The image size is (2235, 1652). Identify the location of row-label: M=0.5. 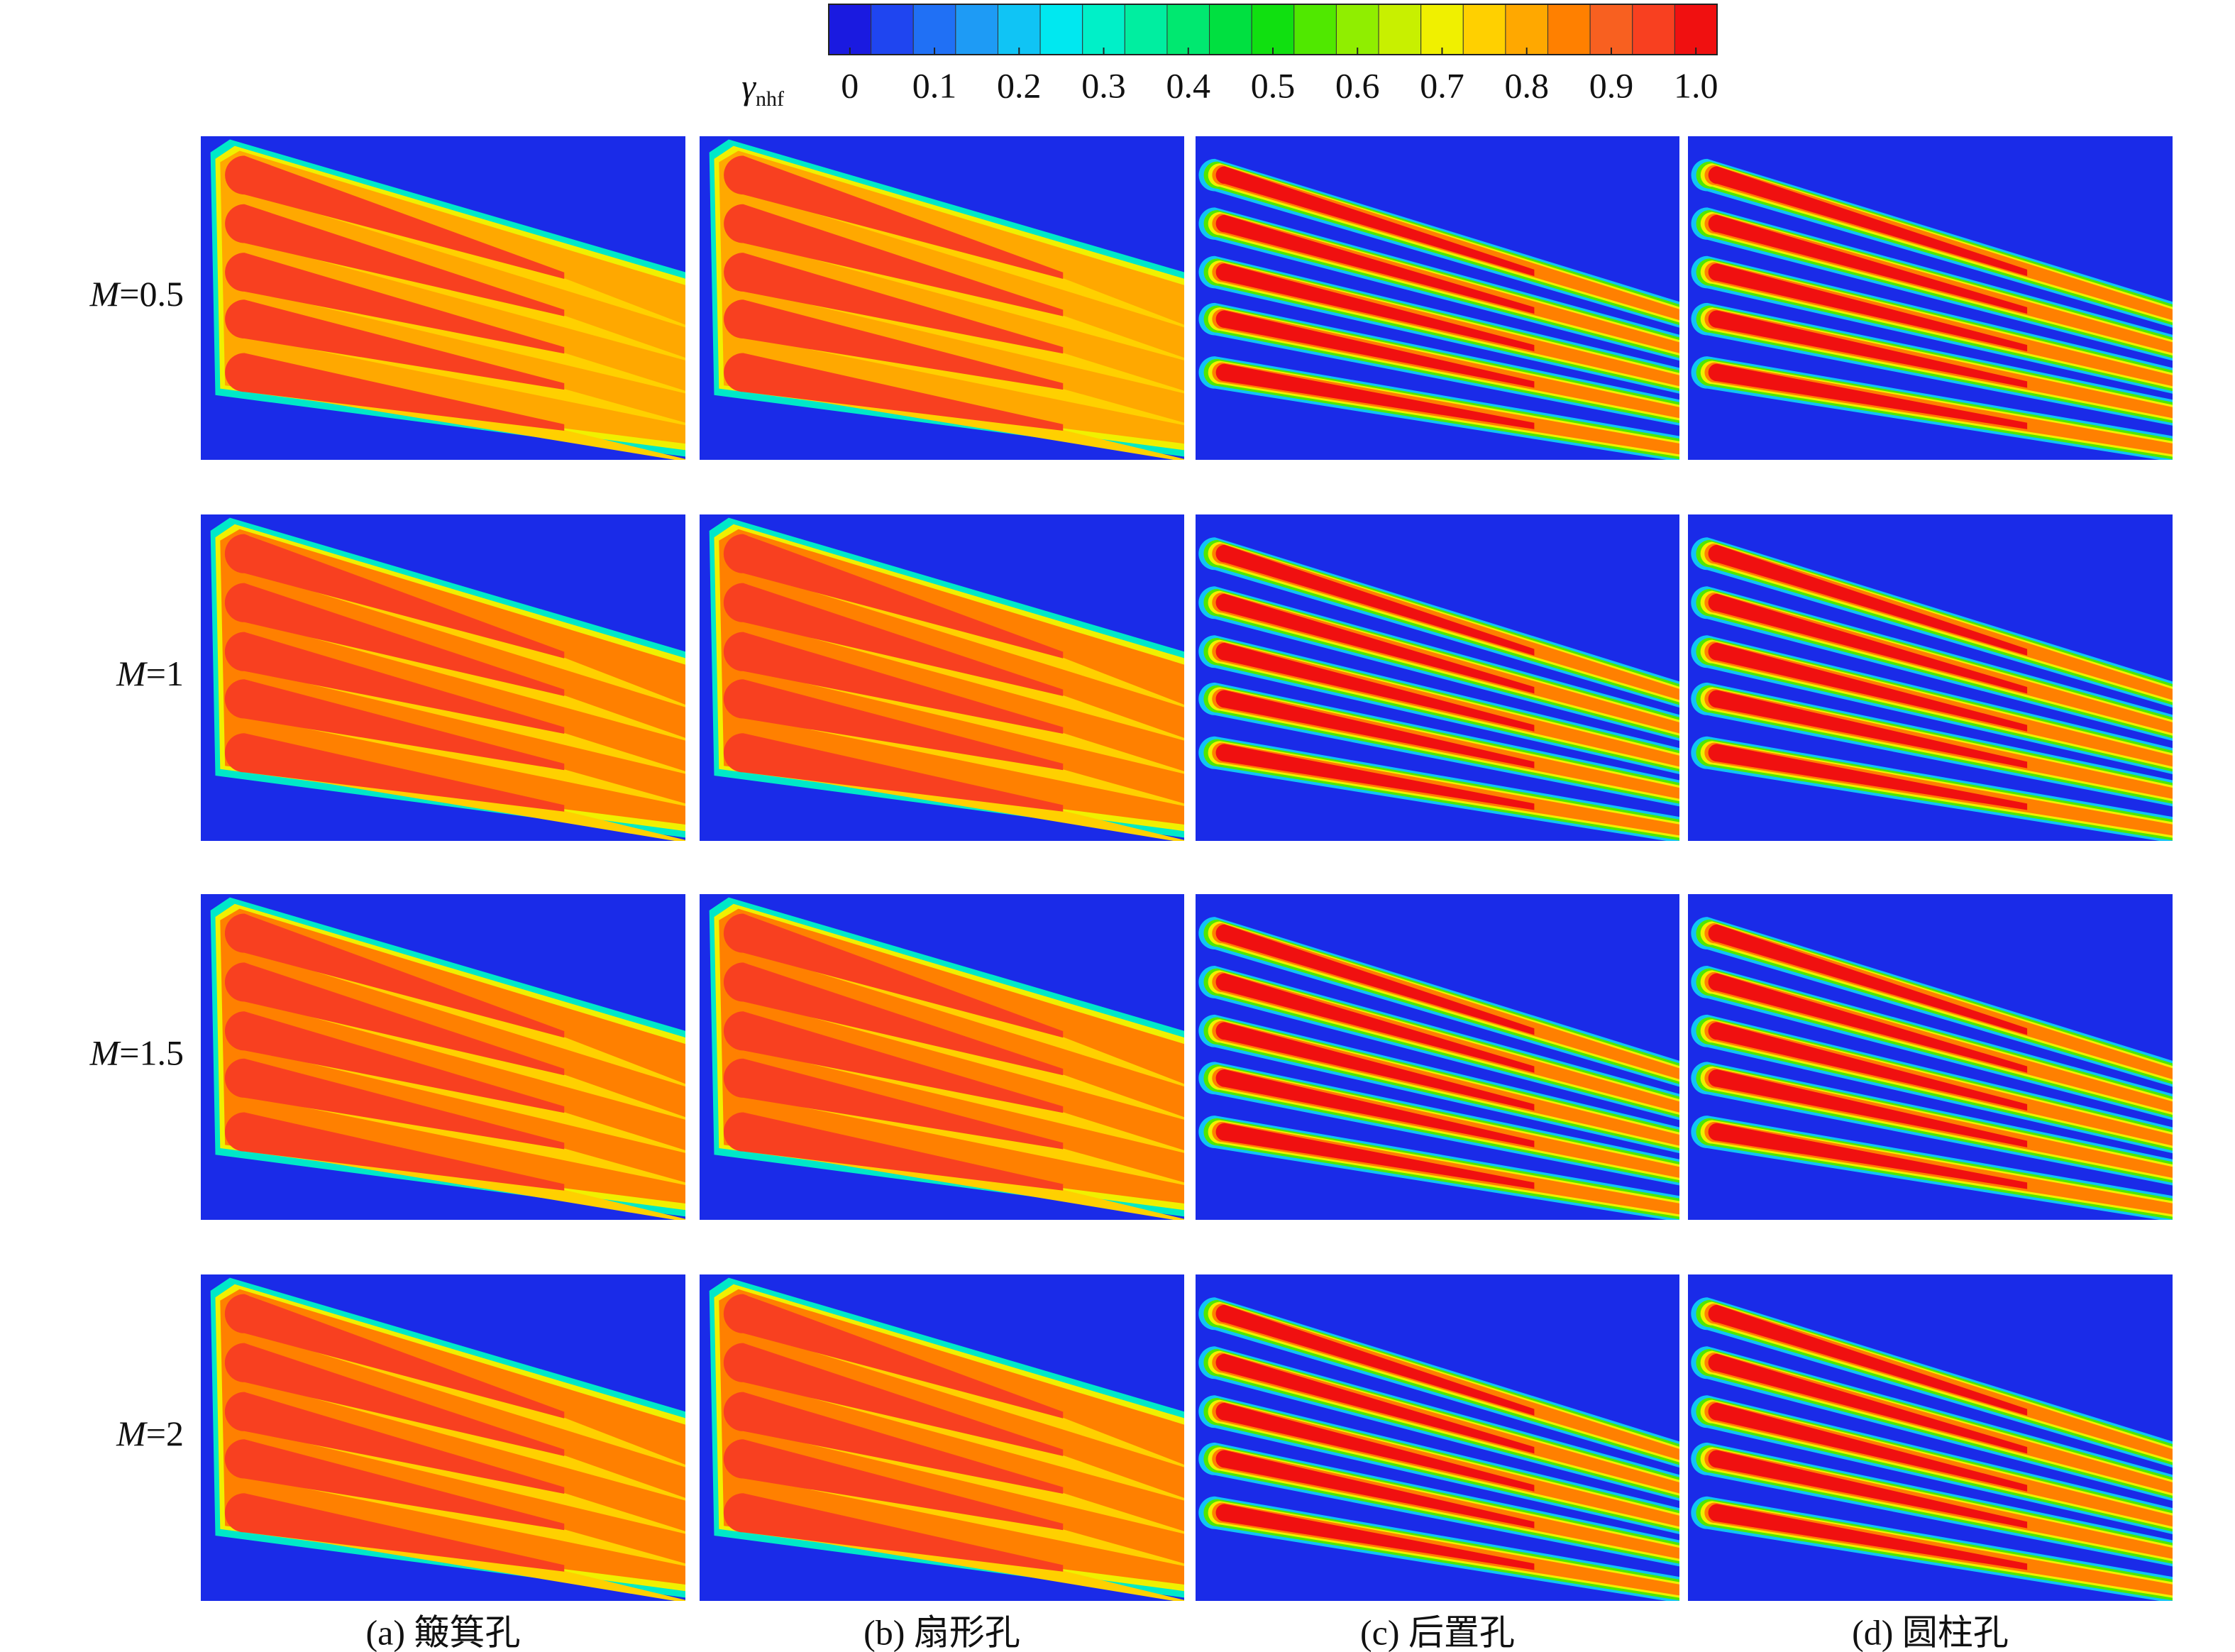
(136, 294).